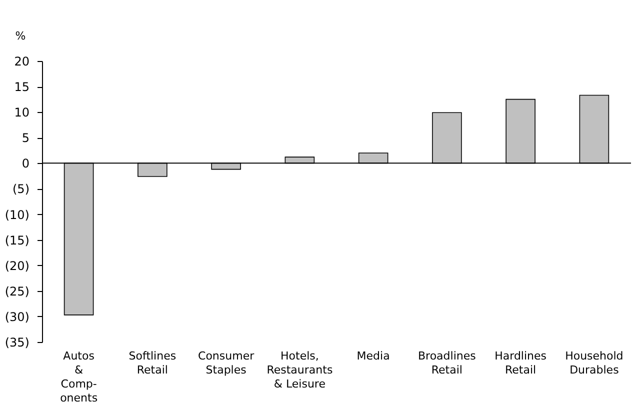 The image size is (639, 405). What do you see at coordinates (17, 343) in the screenshot?
I see `y-tick-label: (35)` at bounding box center [17, 343].